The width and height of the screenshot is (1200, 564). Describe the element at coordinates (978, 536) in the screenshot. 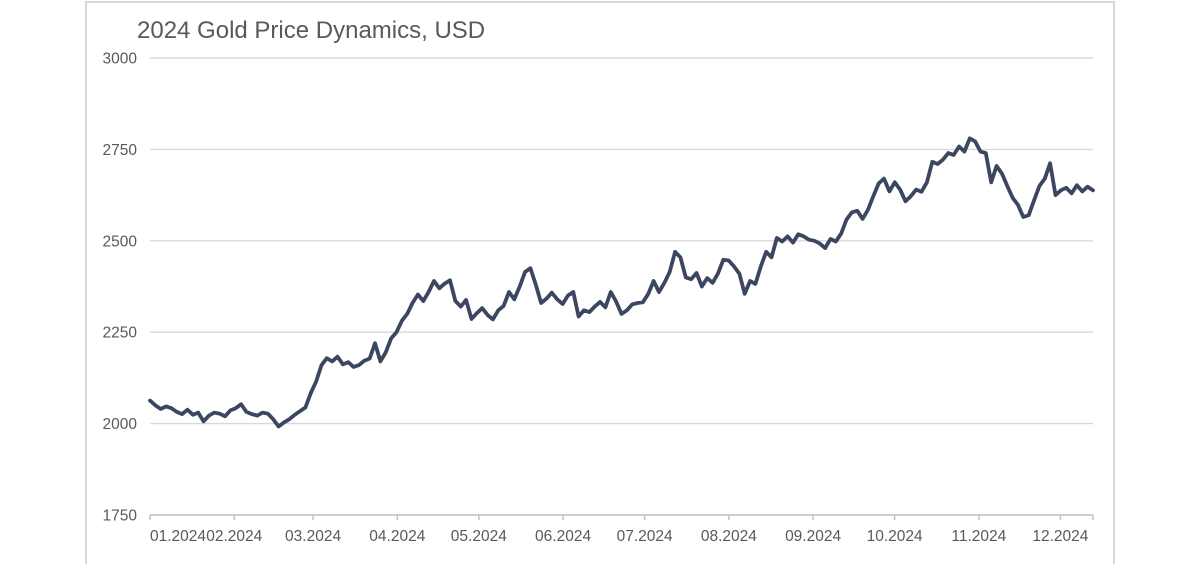

I see `svg-text: 11.2024` at that location.